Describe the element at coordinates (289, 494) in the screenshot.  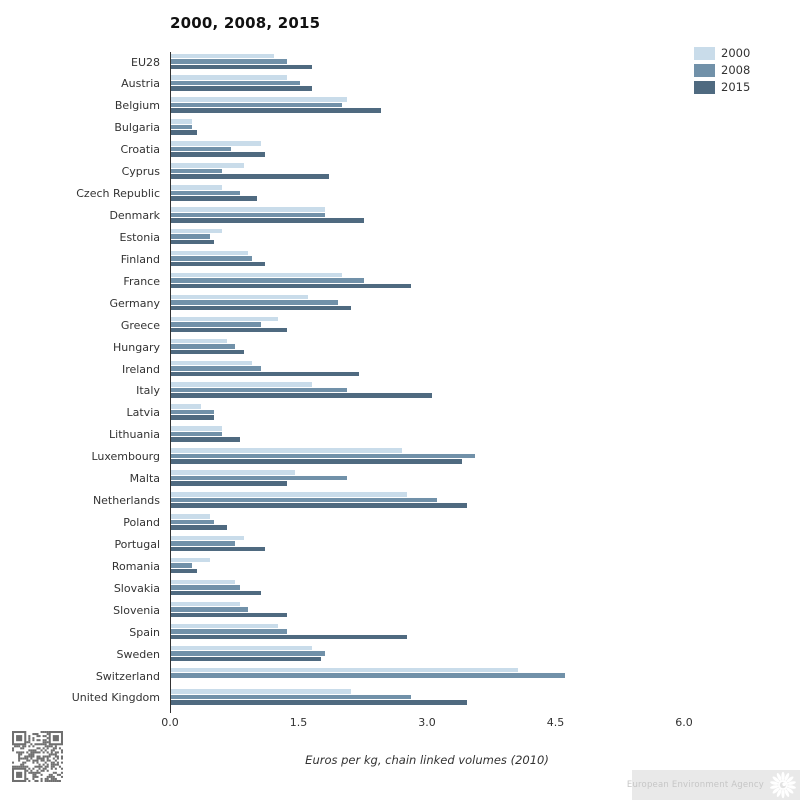
I see `bar-netherlands-2000` at that location.